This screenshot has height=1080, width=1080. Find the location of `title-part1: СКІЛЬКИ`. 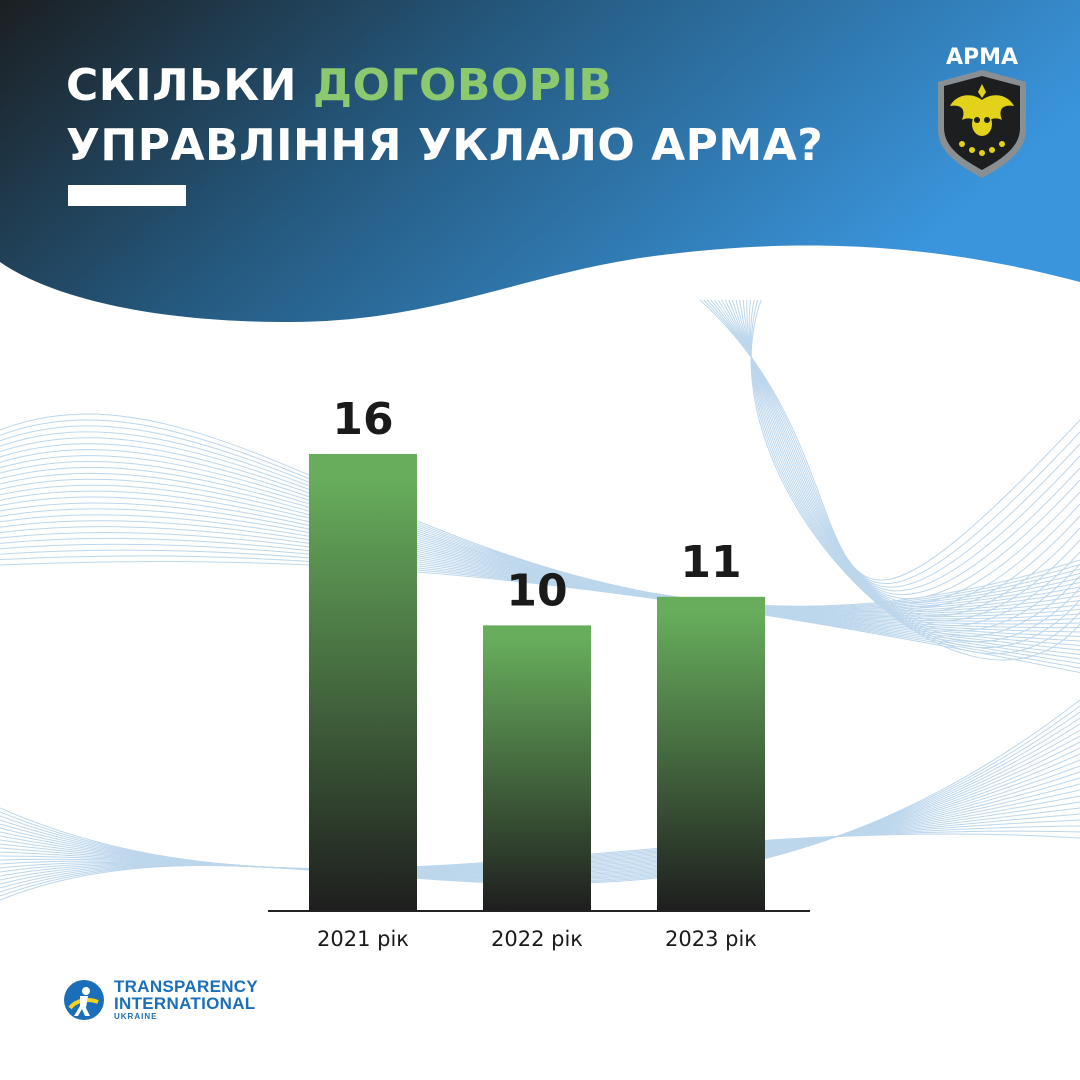

title-part1: СКІЛЬКИ is located at coordinates (189, 85).